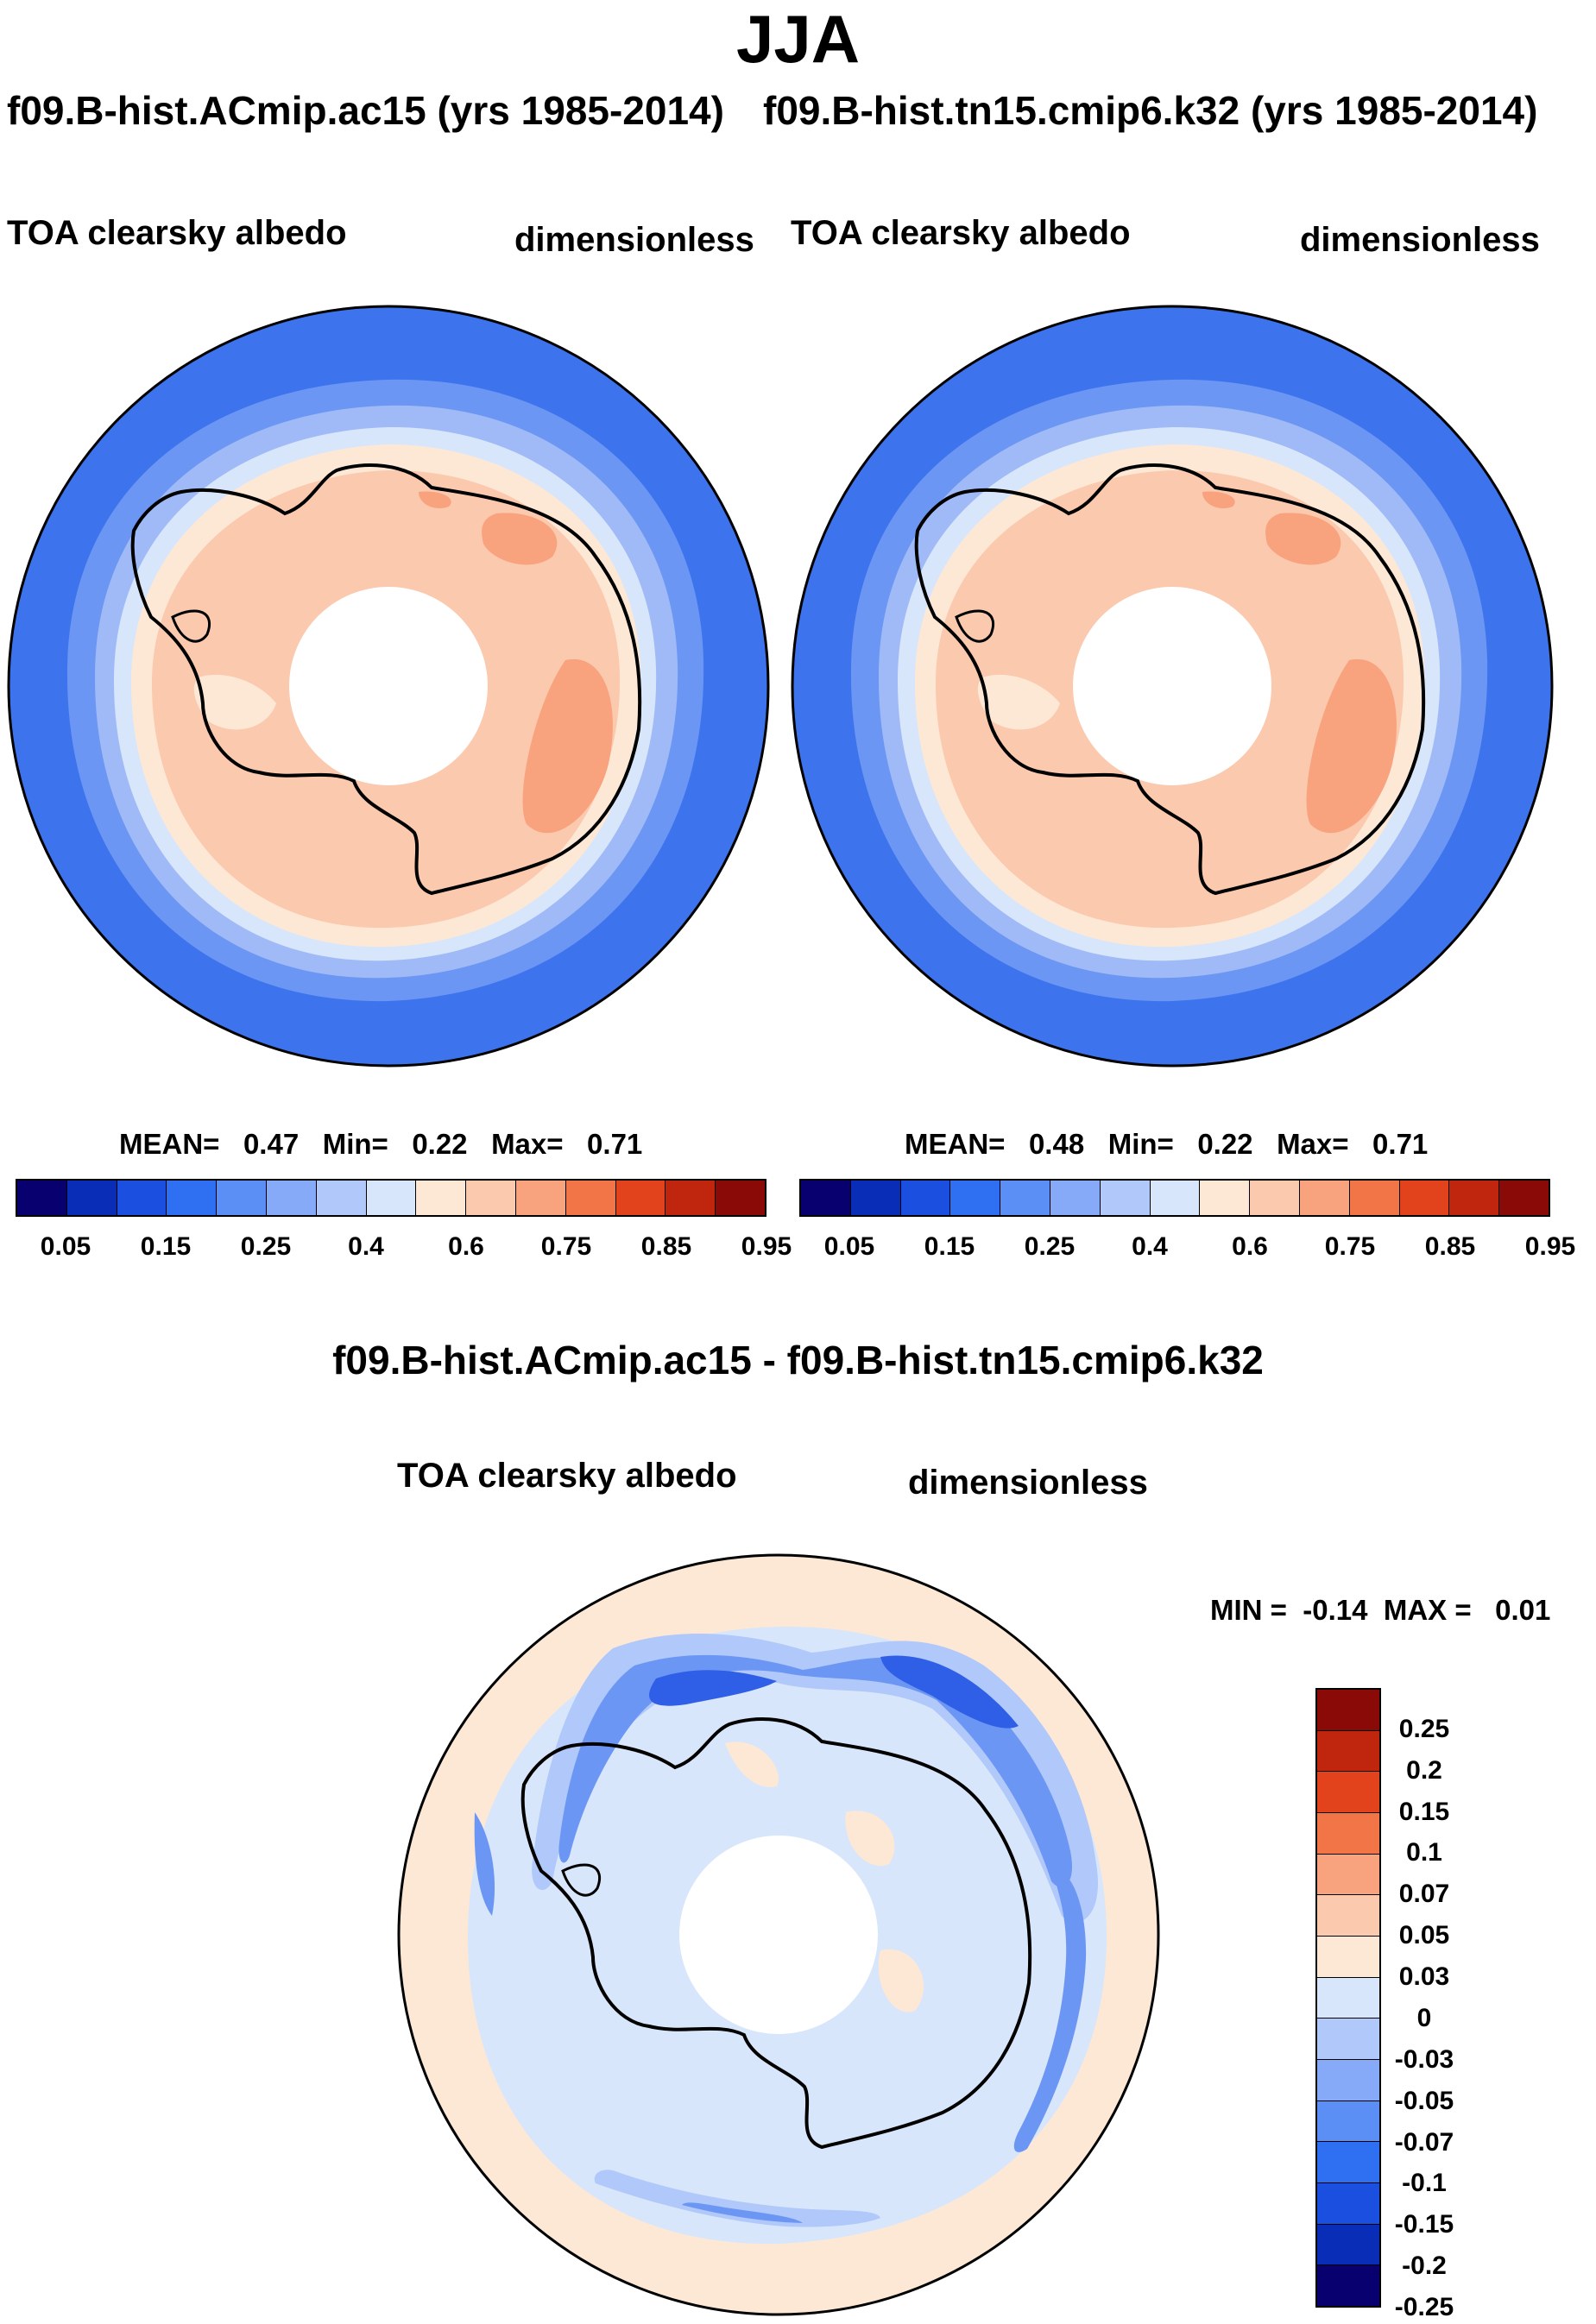 This screenshot has height=2324, width=1596. I want to click on left-min-value: 0.22, so click(440, 1144).